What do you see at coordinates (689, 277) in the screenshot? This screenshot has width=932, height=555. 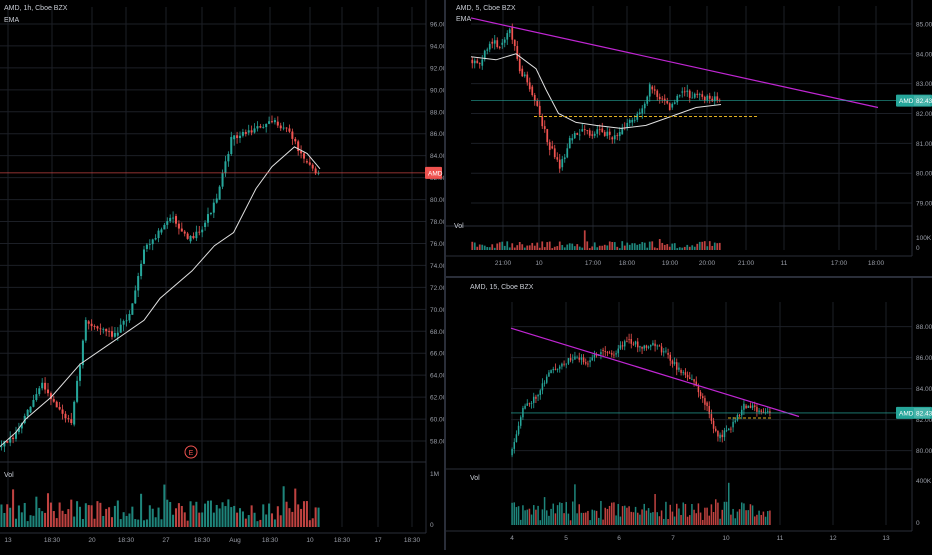 I see `pane-divider-horizontal` at bounding box center [689, 277].